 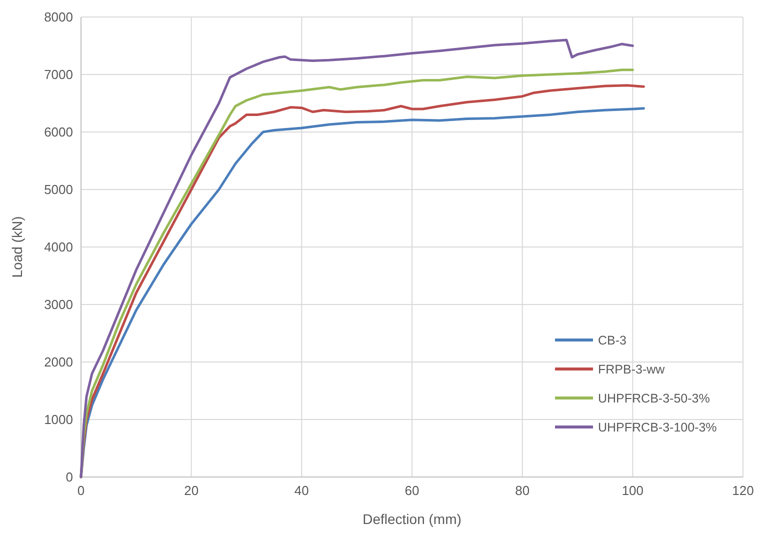 What do you see at coordinates (657, 427) in the screenshot?
I see `legend-label: UHPFRCB-3-100-3%` at bounding box center [657, 427].